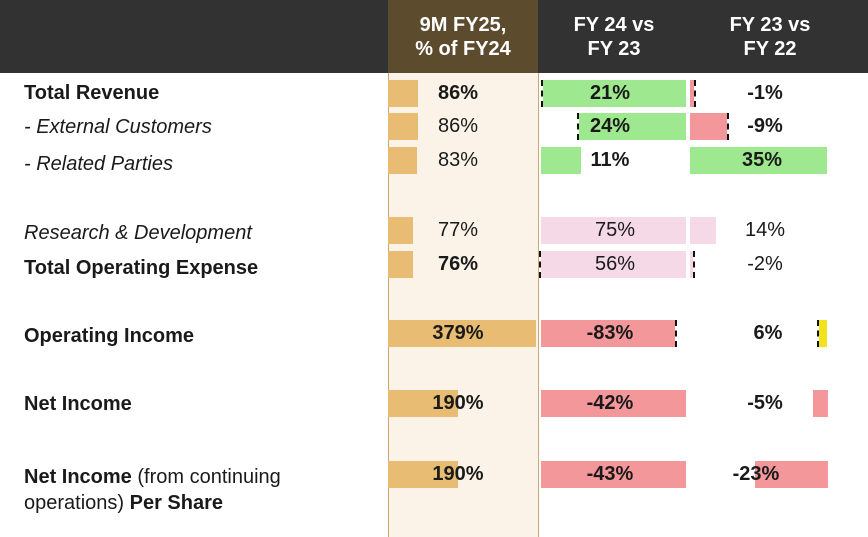 This screenshot has width=868, height=537. What do you see at coordinates (765, 230) in the screenshot?
I see `value-fy23-research-development: 14%` at bounding box center [765, 230].